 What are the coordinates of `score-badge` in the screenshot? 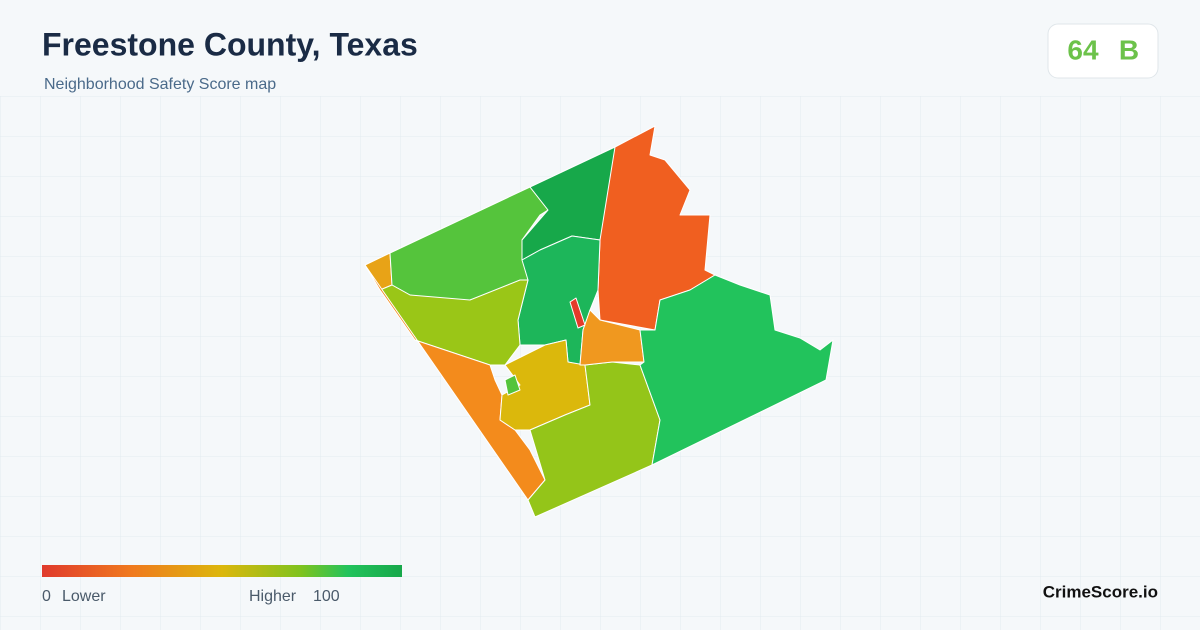 It's located at (1103, 51).